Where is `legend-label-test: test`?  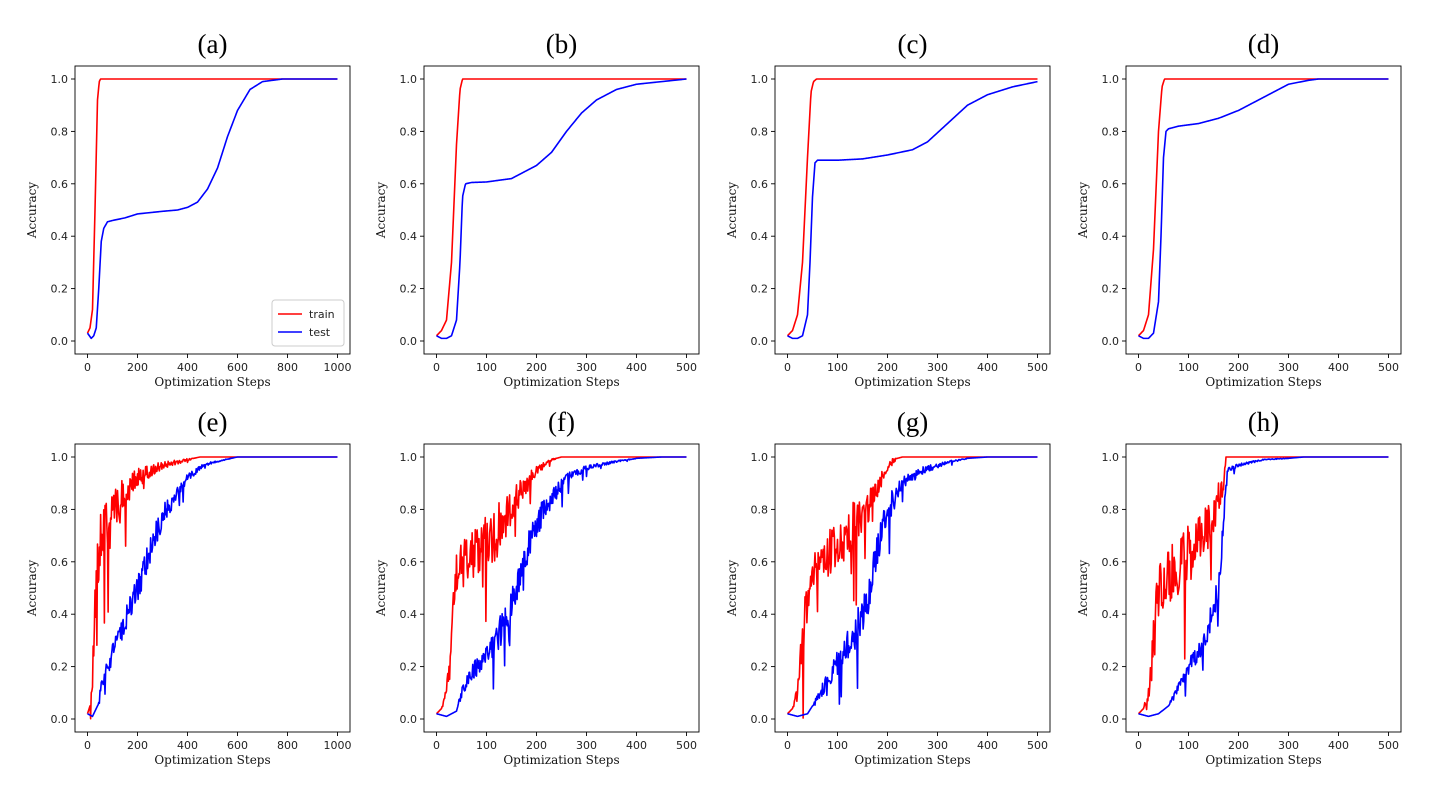 legend-label-test: test is located at coordinates (320, 332).